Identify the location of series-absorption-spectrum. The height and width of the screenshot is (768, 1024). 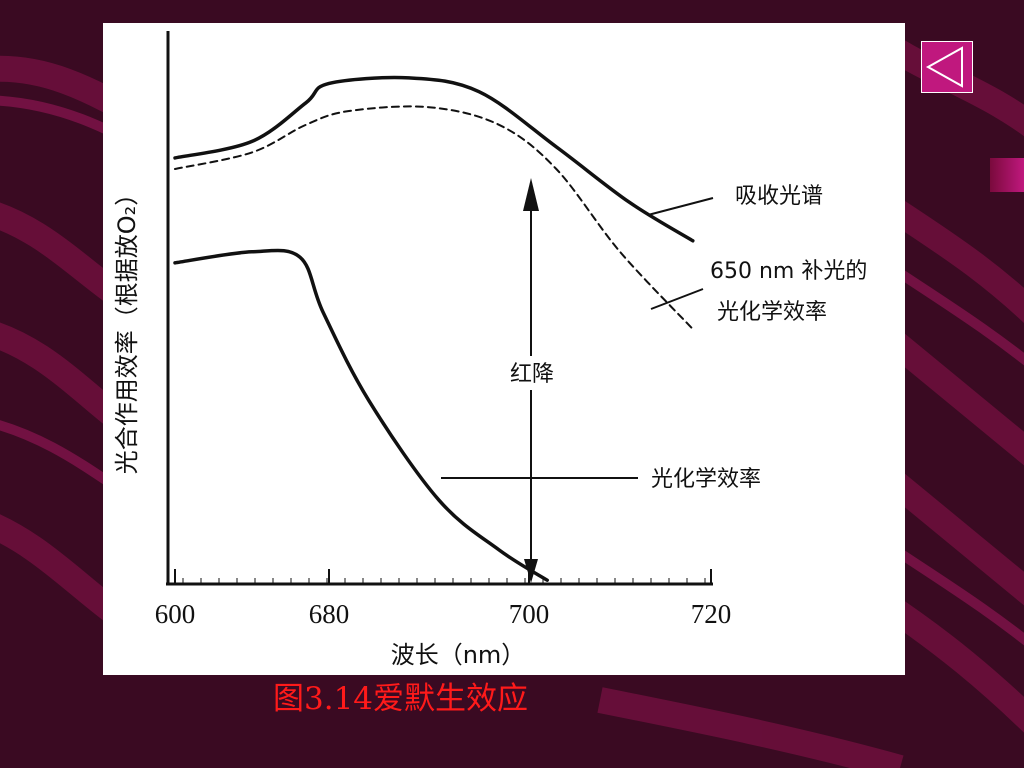
(434, 159).